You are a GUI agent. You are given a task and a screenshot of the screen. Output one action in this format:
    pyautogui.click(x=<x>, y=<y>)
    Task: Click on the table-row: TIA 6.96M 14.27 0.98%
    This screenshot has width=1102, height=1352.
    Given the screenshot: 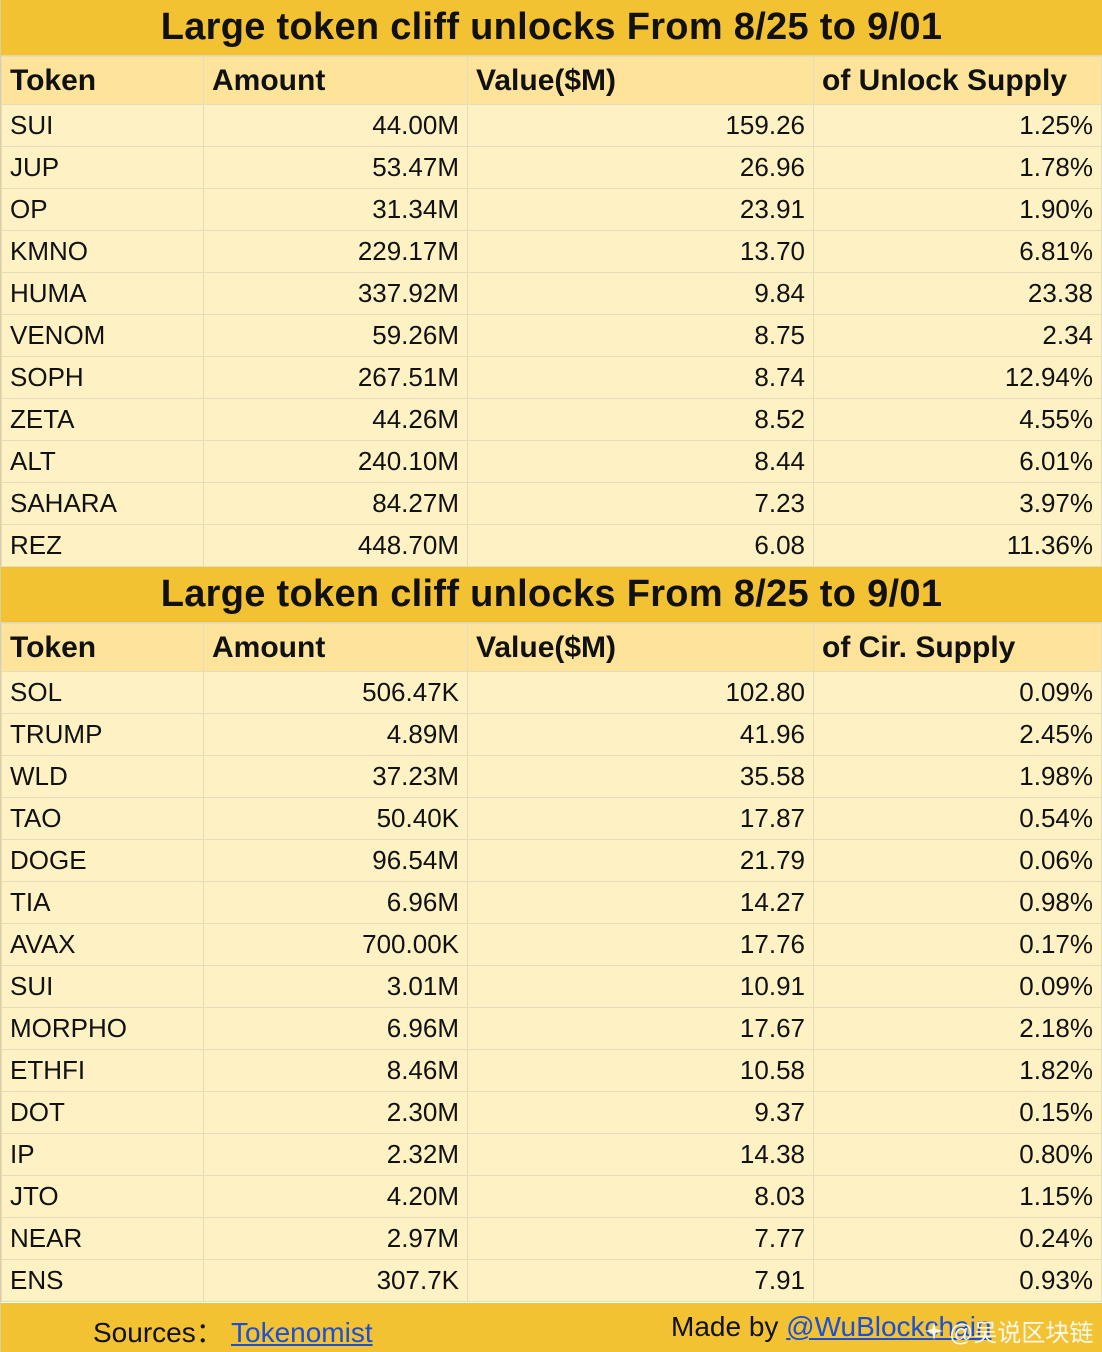 What is the action you would take?
    pyautogui.click(x=551, y=902)
    